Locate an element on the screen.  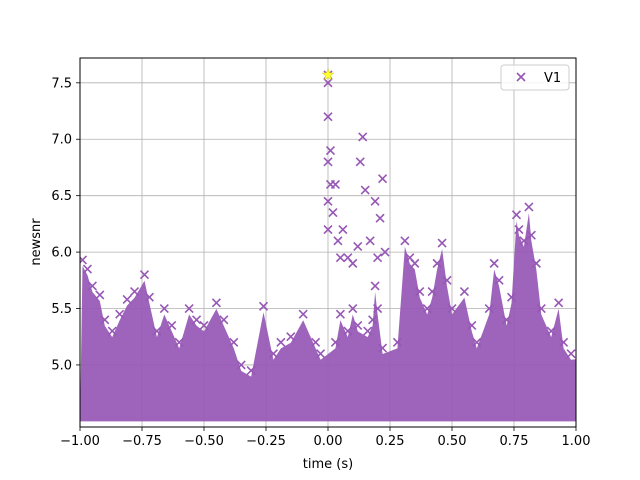
y-tick-label: 5.5 is located at coordinates (61, 309).